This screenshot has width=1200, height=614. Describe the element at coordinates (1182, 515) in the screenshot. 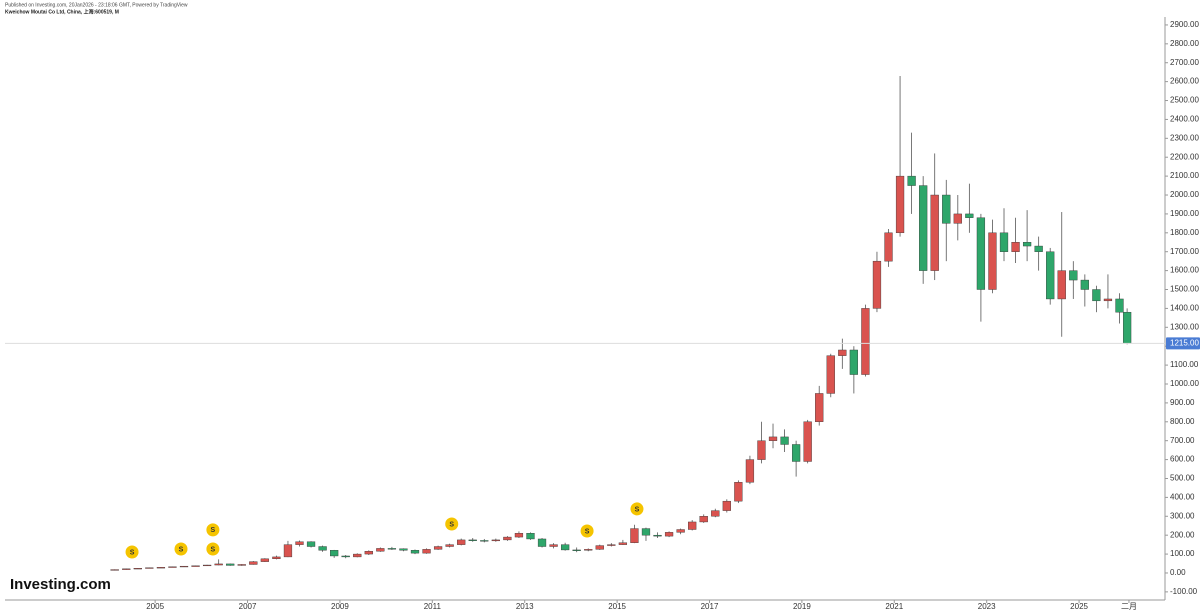

I see `y-tick-label: 300.00` at that location.